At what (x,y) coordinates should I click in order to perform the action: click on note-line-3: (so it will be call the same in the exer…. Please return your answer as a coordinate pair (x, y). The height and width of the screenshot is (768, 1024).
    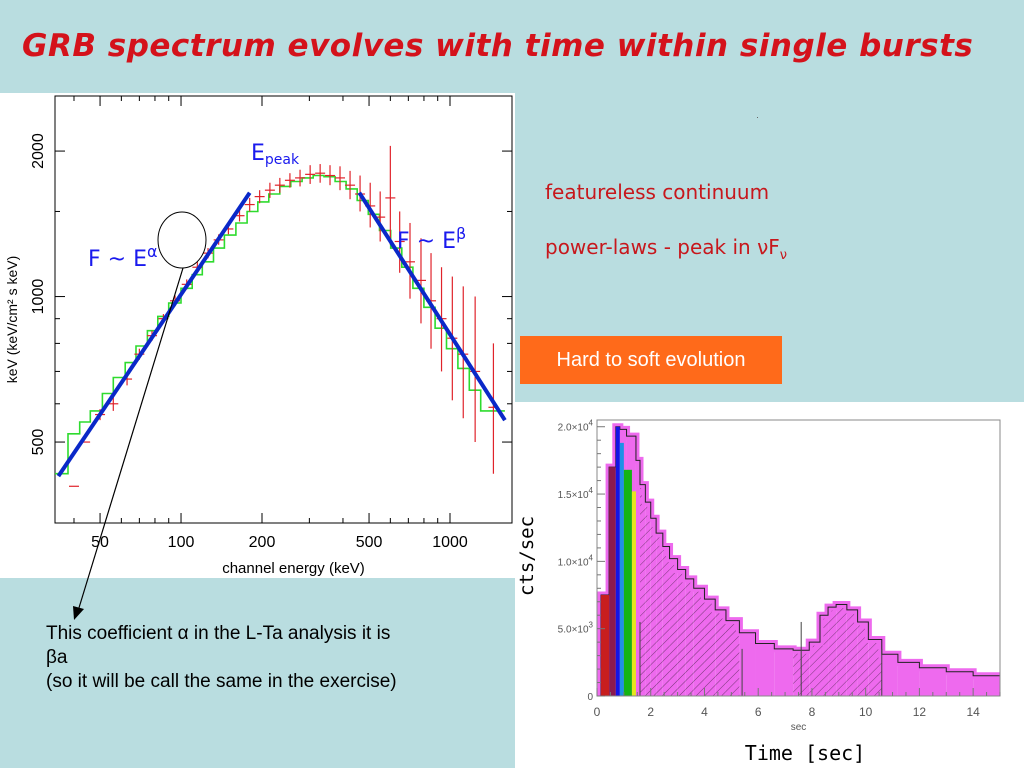
    Looking at the image, I should click on (221, 681).